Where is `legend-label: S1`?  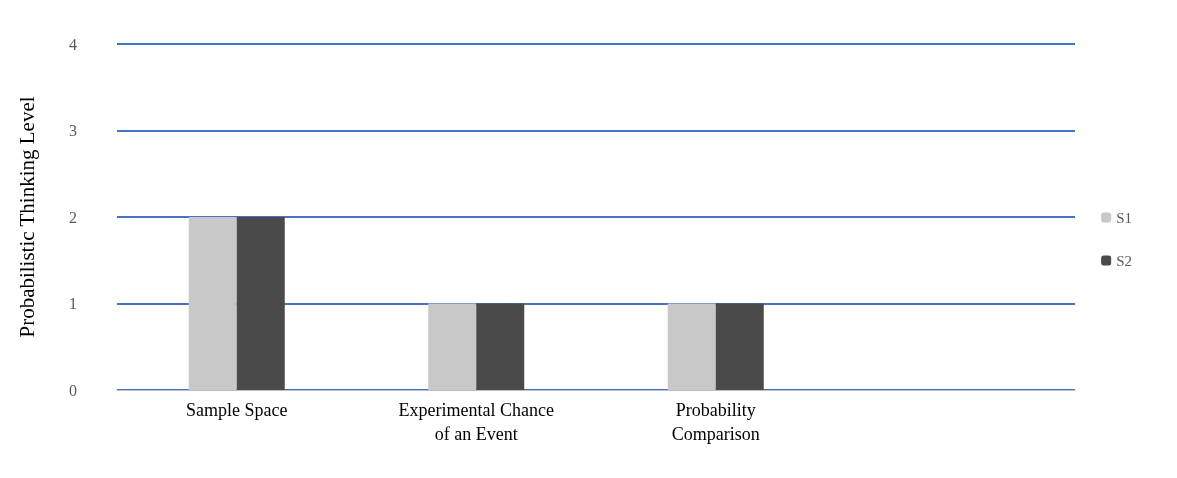 legend-label: S1 is located at coordinates (1124, 217).